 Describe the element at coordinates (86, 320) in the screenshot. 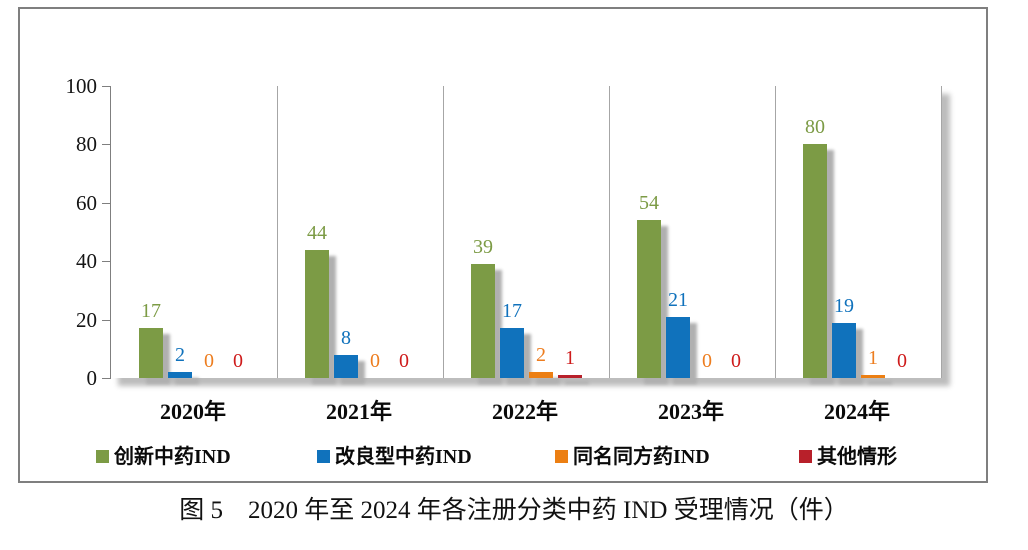

I see `y-axis-label: 20` at that location.